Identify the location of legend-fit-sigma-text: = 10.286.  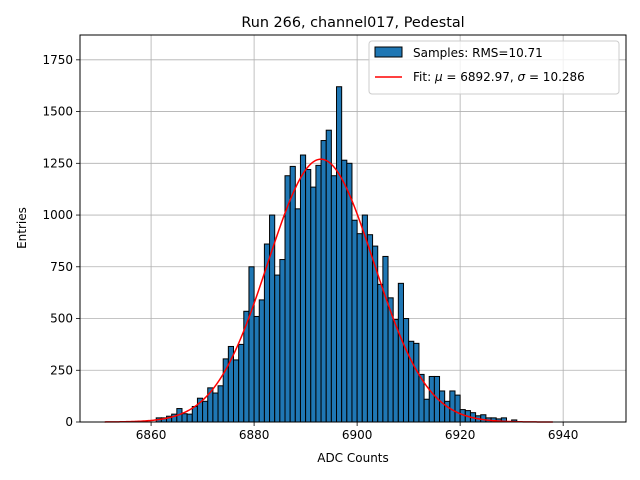
(555, 77).